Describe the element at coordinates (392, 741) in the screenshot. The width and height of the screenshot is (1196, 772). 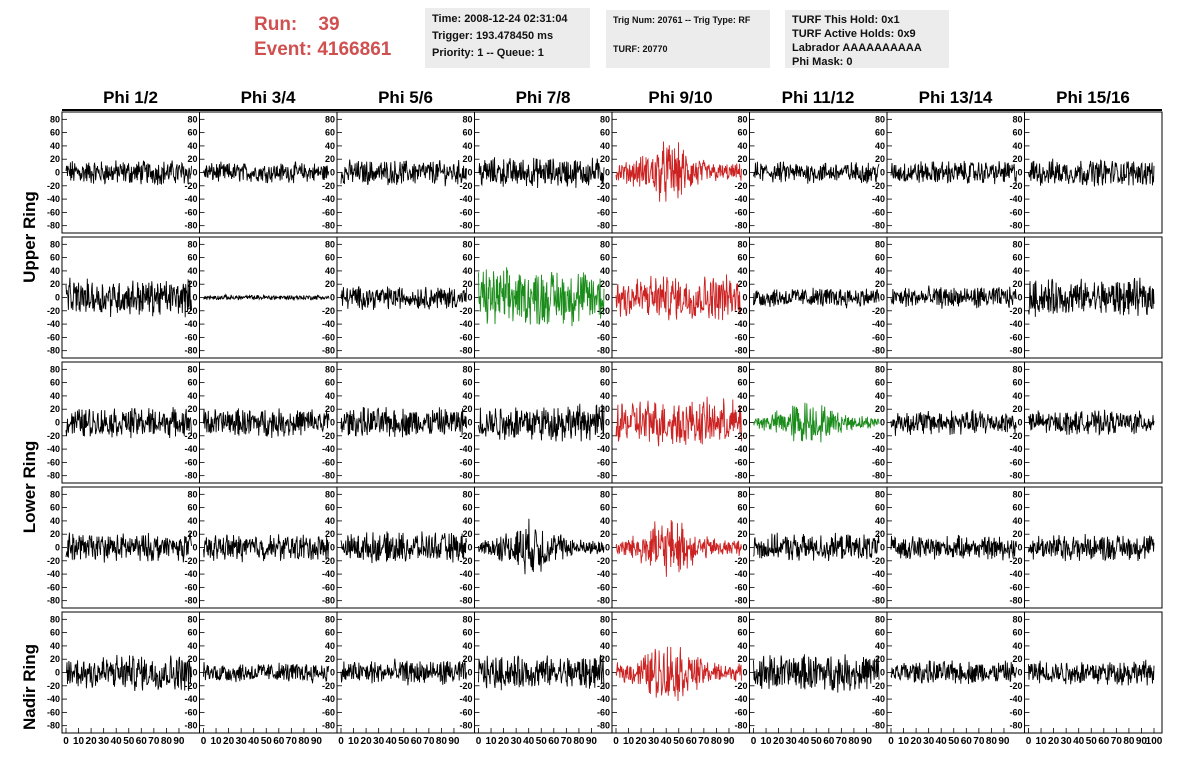
I see `x-tick-label: 40` at that location.